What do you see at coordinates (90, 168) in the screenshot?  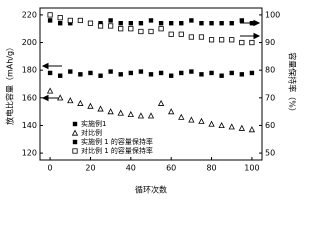 I see `x-tick-label: 20` at bounding box center [90, 168].